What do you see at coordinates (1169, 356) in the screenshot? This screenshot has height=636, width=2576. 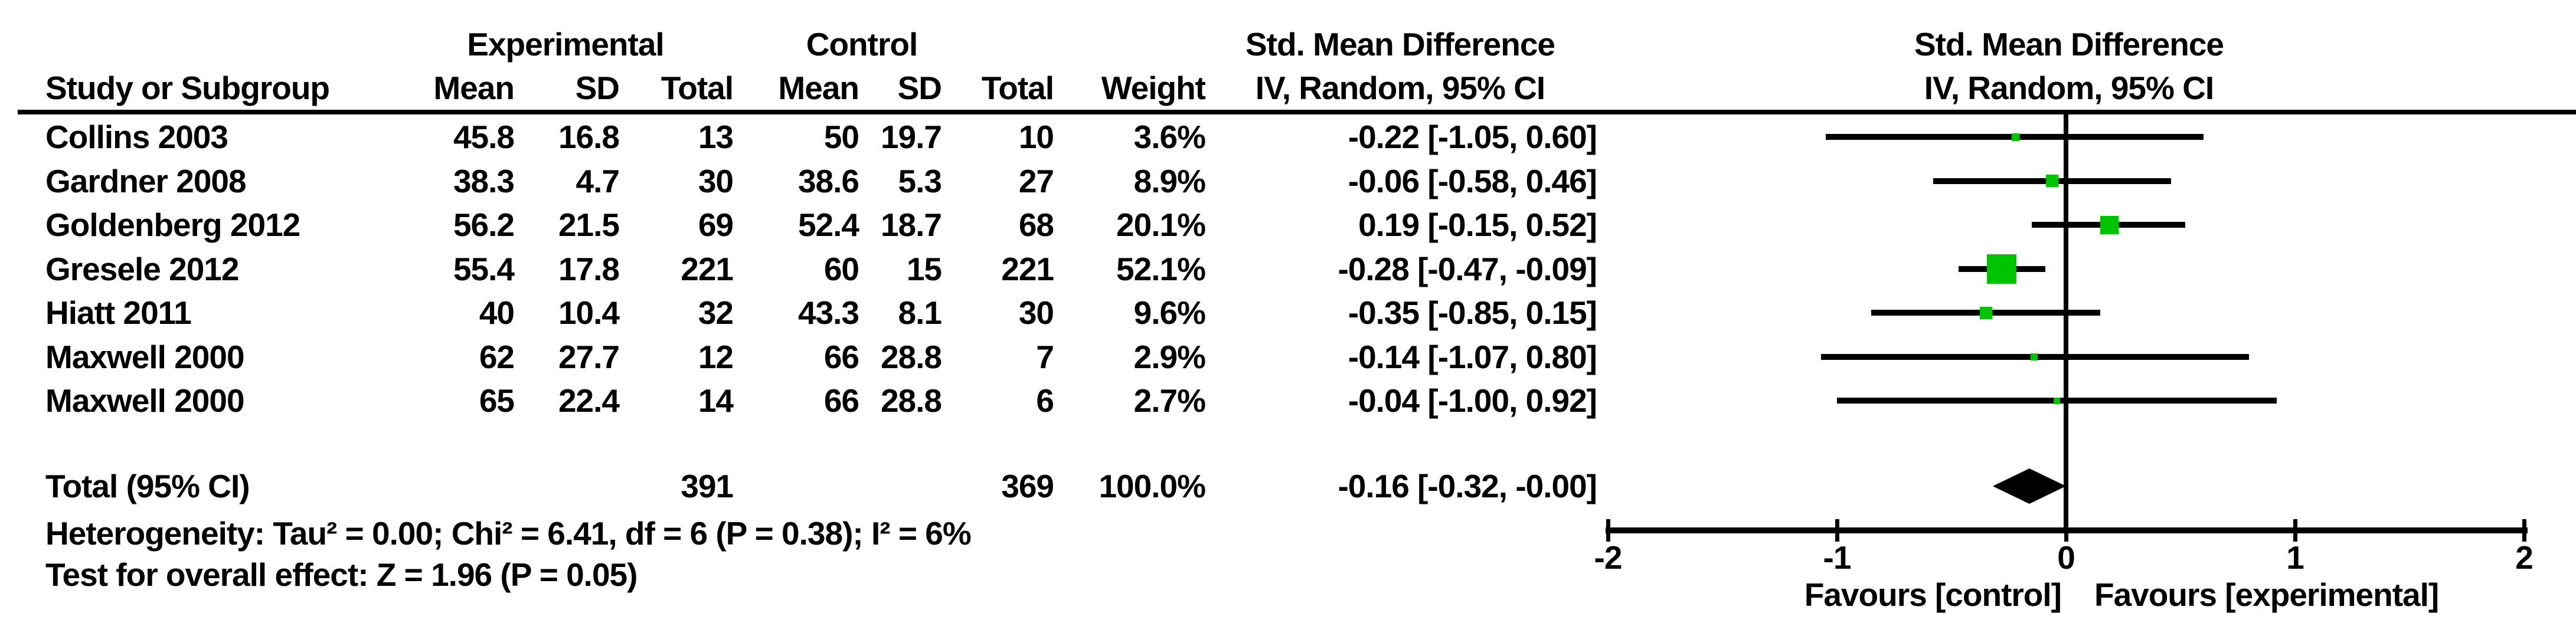 I see `cell-weight: 2.9%` at bounding box center [1169, 356].